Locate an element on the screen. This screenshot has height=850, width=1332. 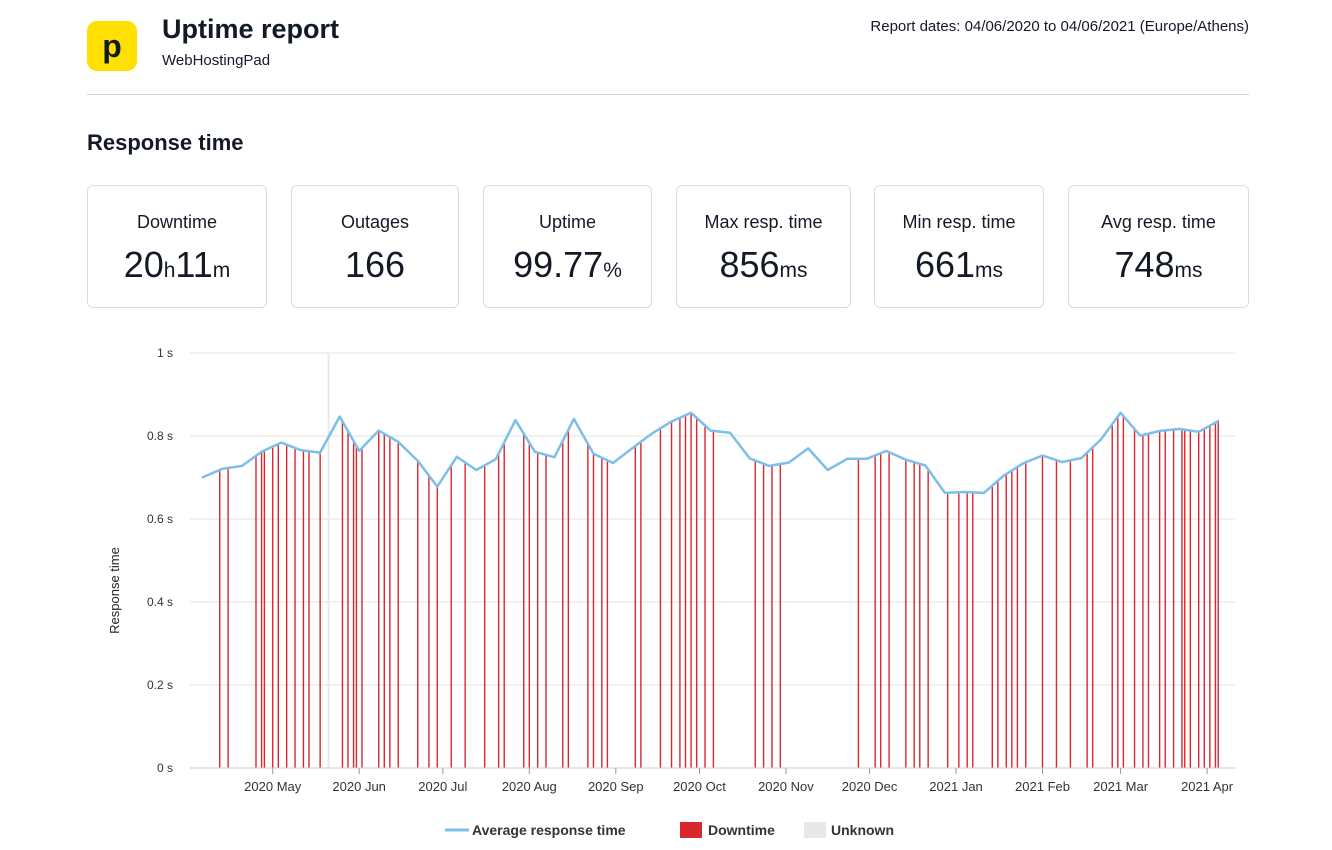
legend-unknown-swatch is located at coordinates (815, 830).